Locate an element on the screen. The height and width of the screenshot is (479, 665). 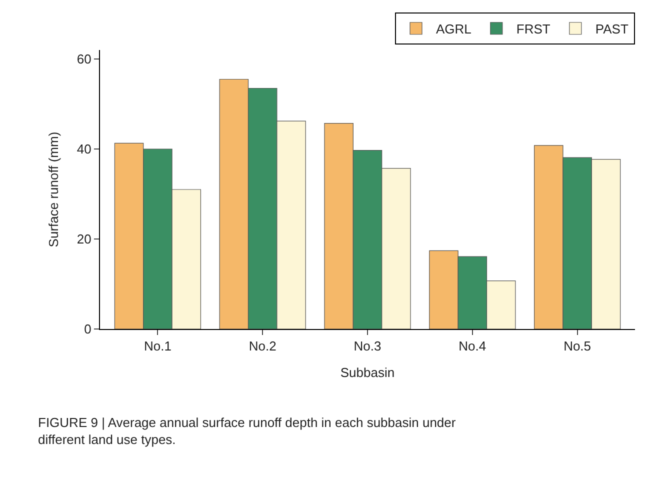
x-tick-label: No.4 is located at coordinates (472, 346).